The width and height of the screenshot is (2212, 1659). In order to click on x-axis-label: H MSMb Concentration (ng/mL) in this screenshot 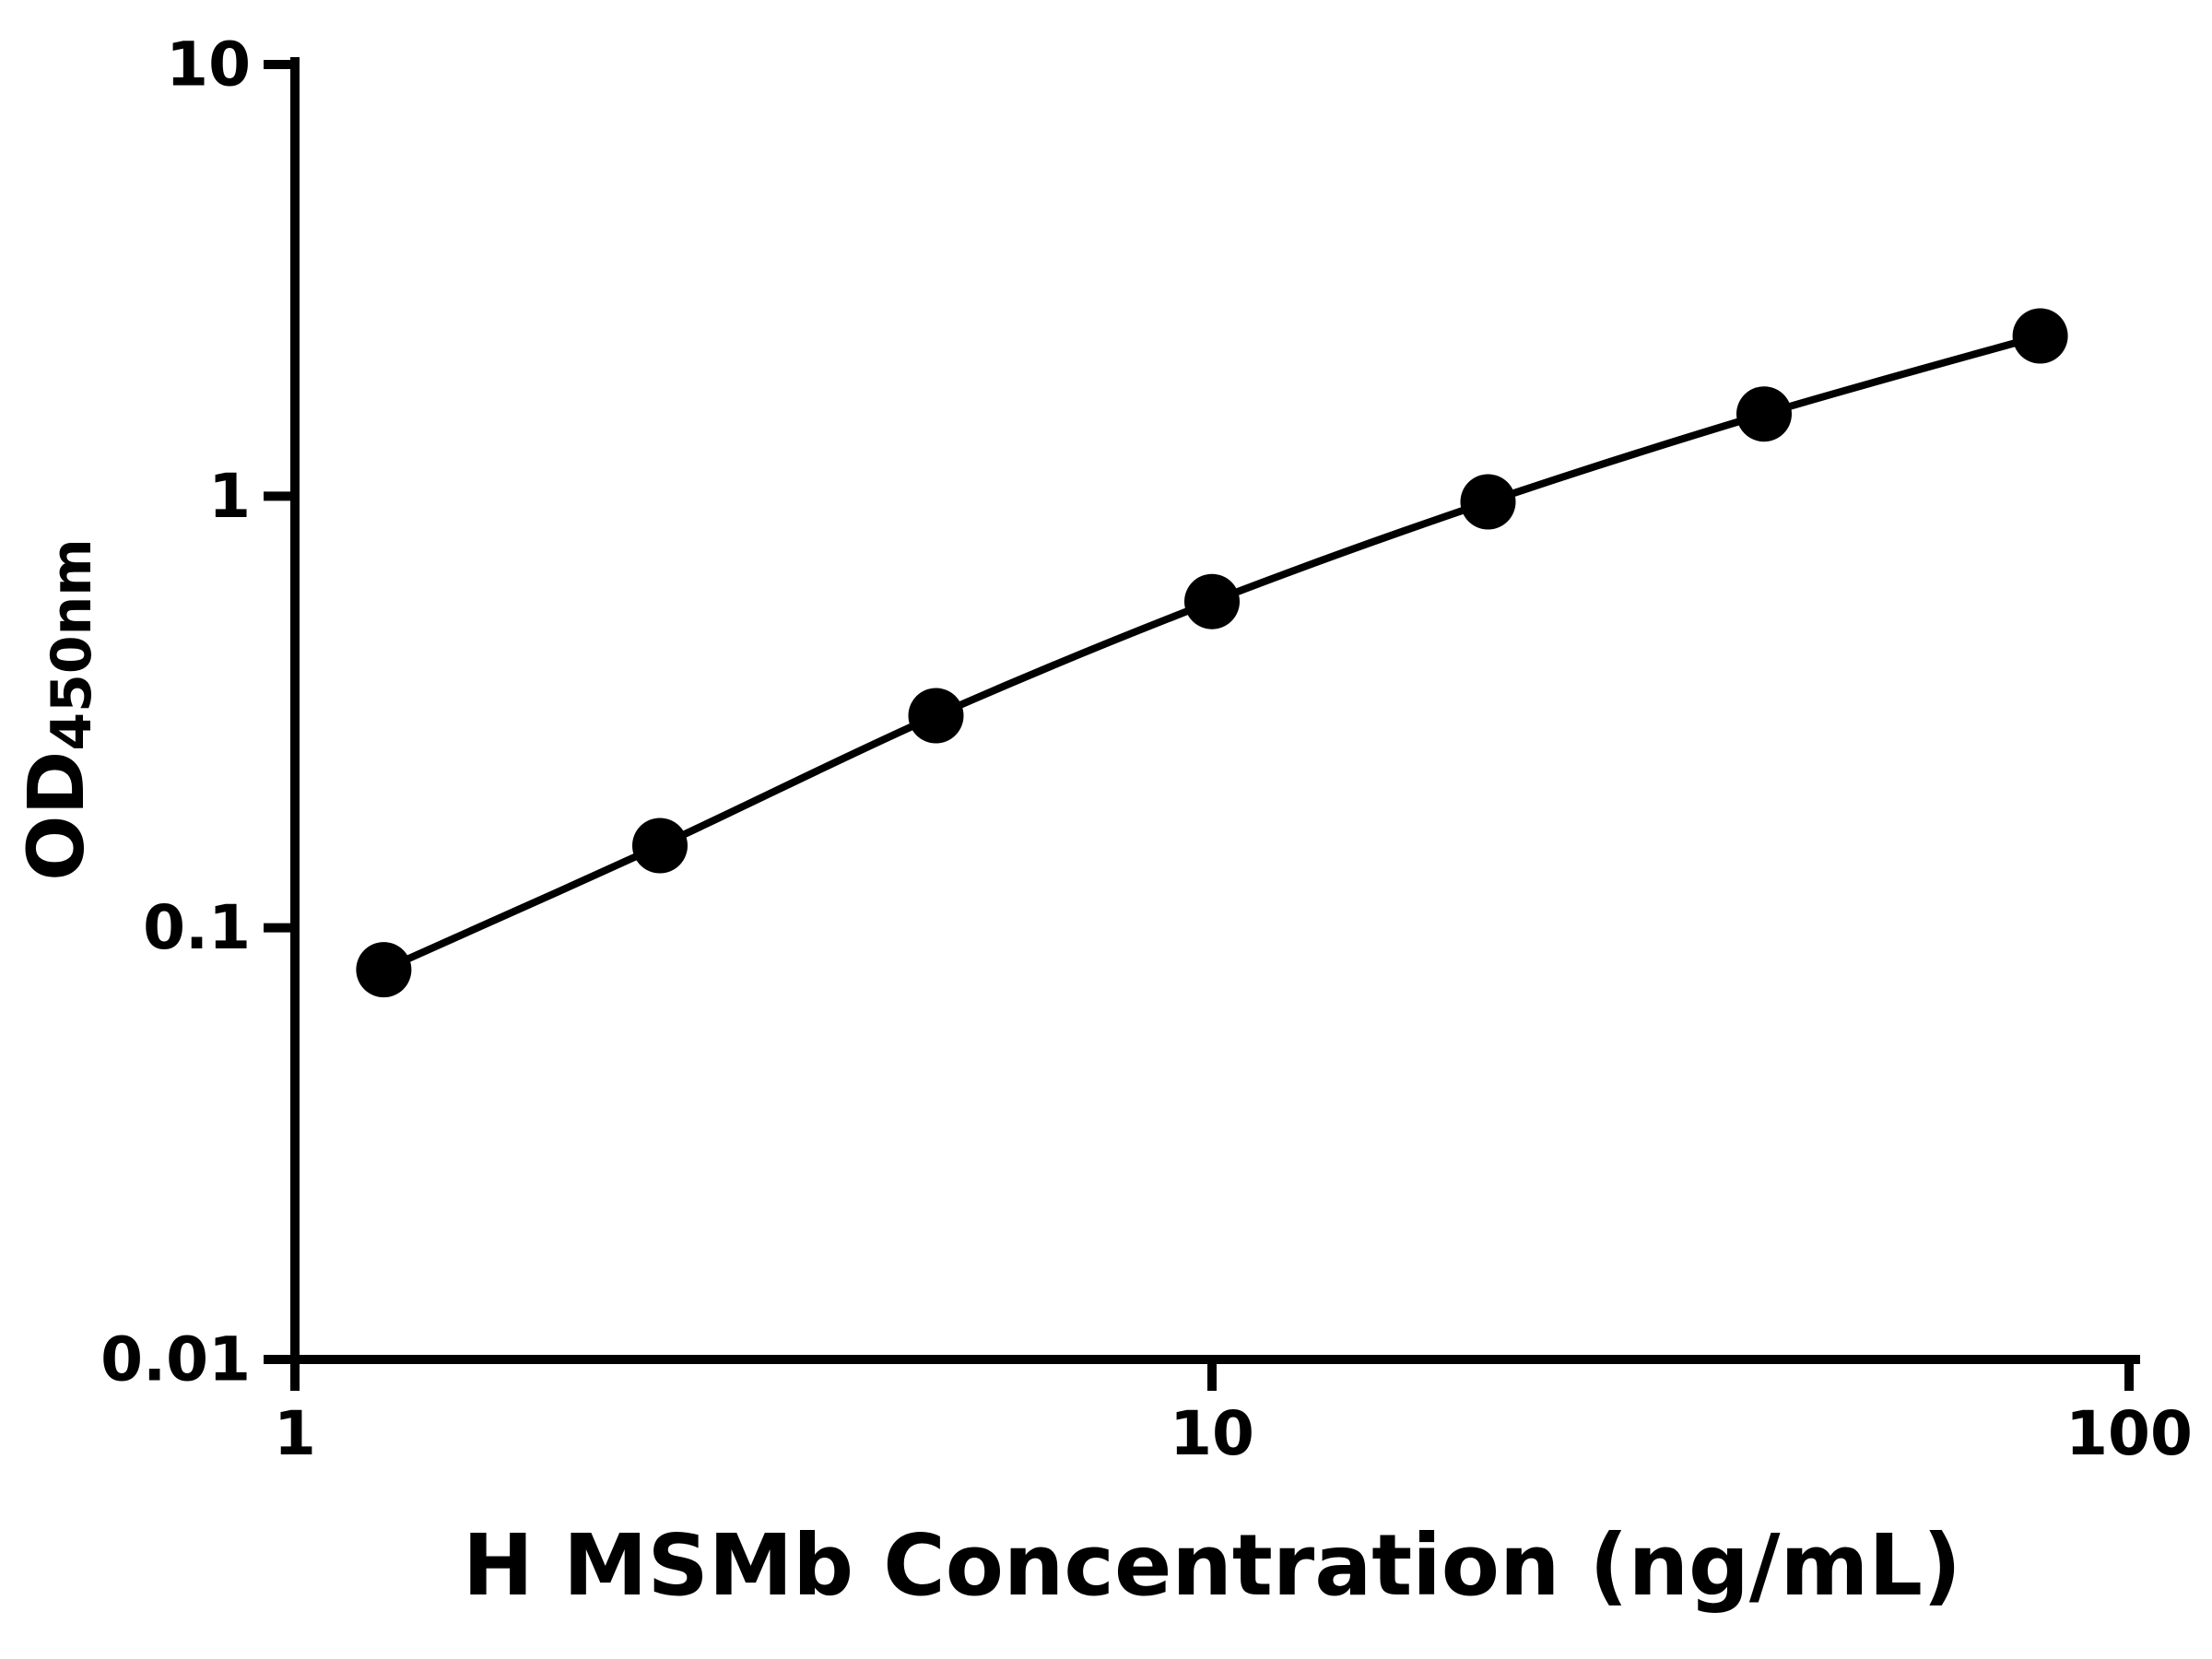, I will do `click(1212, 1565)`.